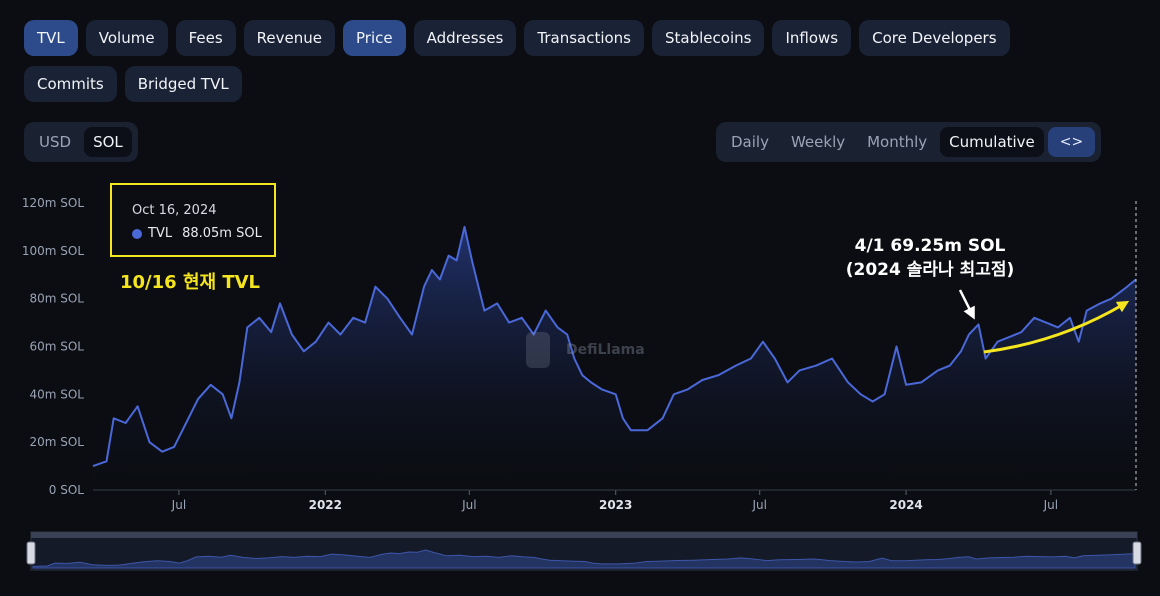  I want to click on tab-core-developers: Core Developers, so click(934, 38).